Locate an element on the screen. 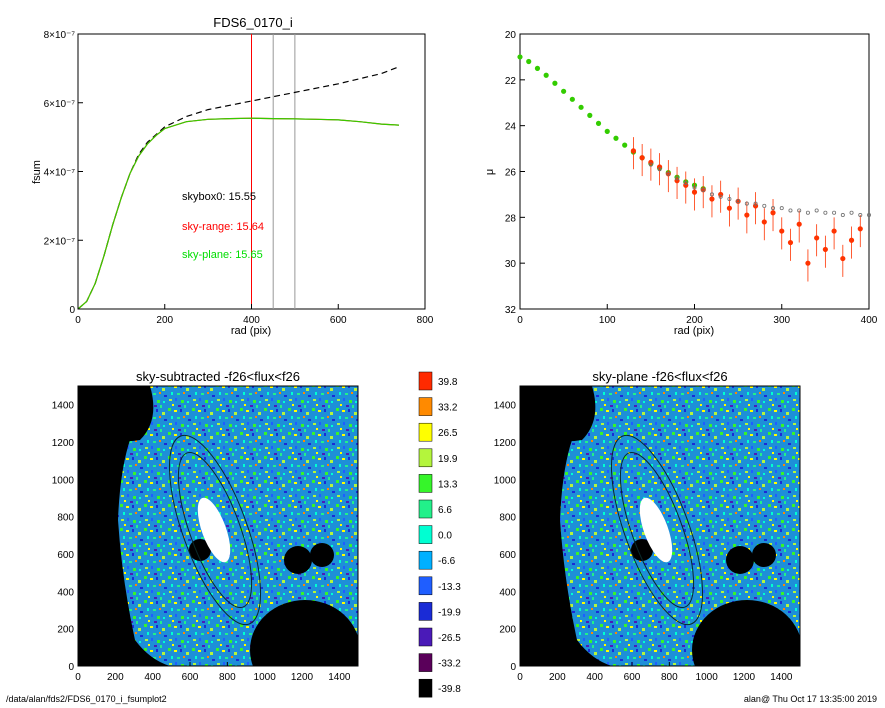 This screenshot has height=708, width=885. panel1-ytick-label-1: 2×10⁻⁷ is located at coordinates (60, 241).